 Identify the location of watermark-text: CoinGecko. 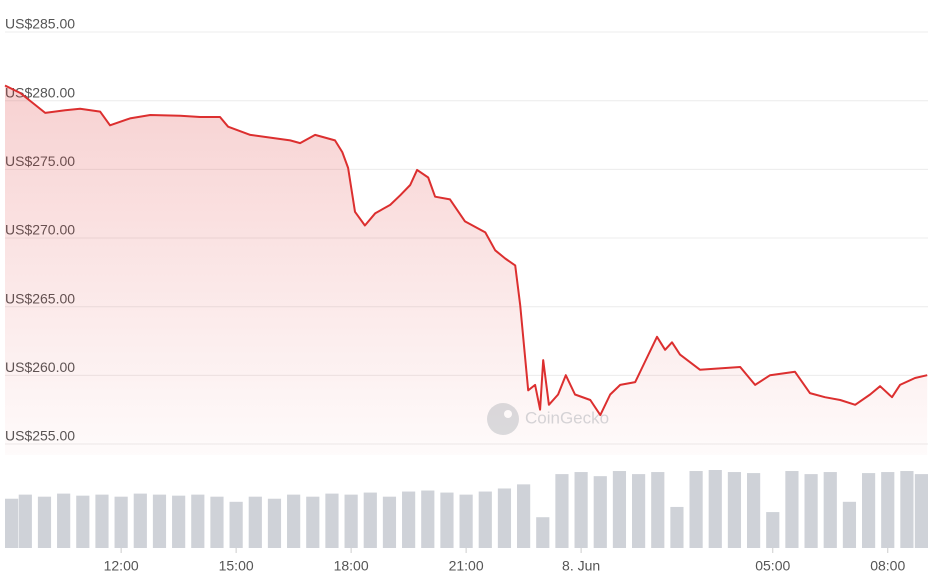
(567, 417).